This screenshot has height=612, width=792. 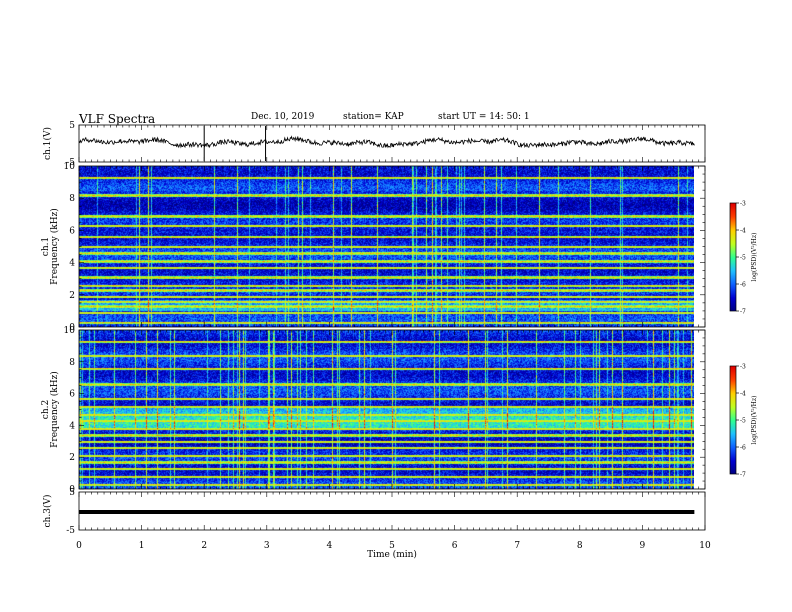 I want to click on ch1-waveform-line, so click(x=386, y=142).